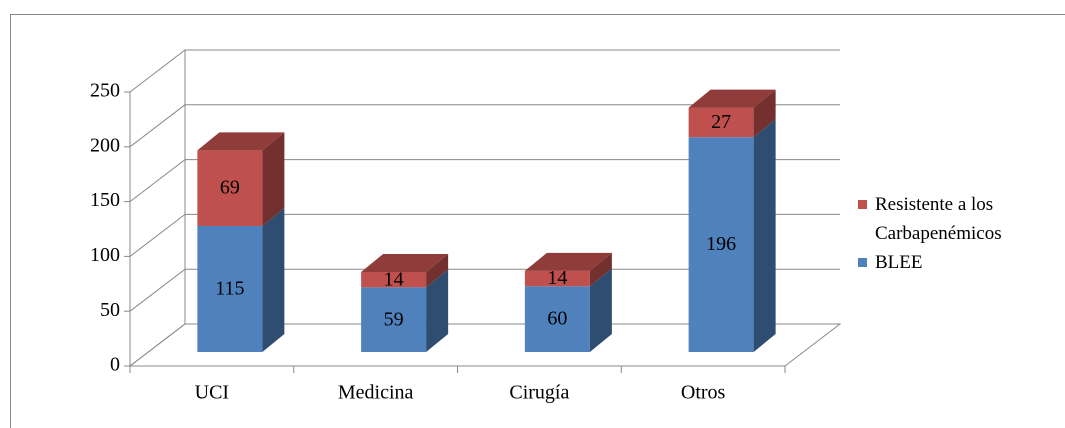  Describe the element at coordinates (110, 310) in the screenshot. I see `y-tick-label: 50` at that location.